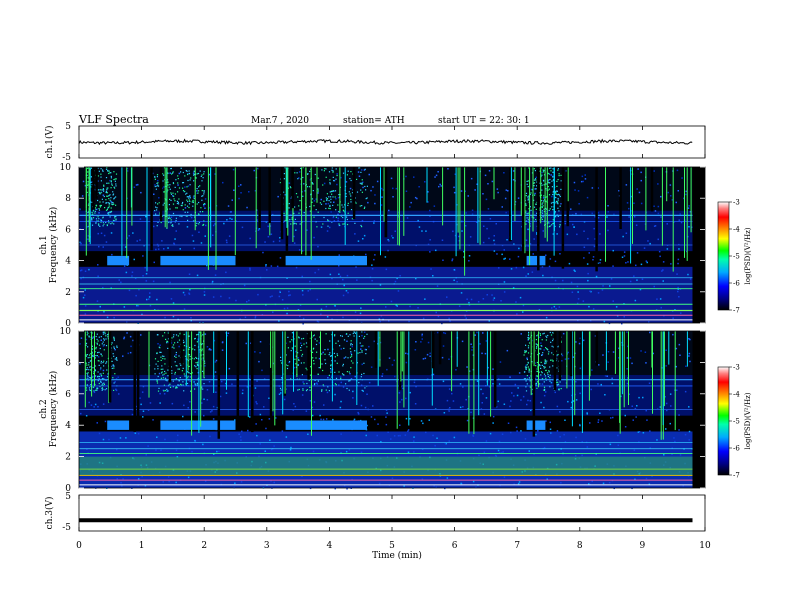 The height and width of the screenshot is (612, 792). Describe the element at coordinates (66, 168) in the screenshot. I see `spec1-ytick-label: 10` at that location.